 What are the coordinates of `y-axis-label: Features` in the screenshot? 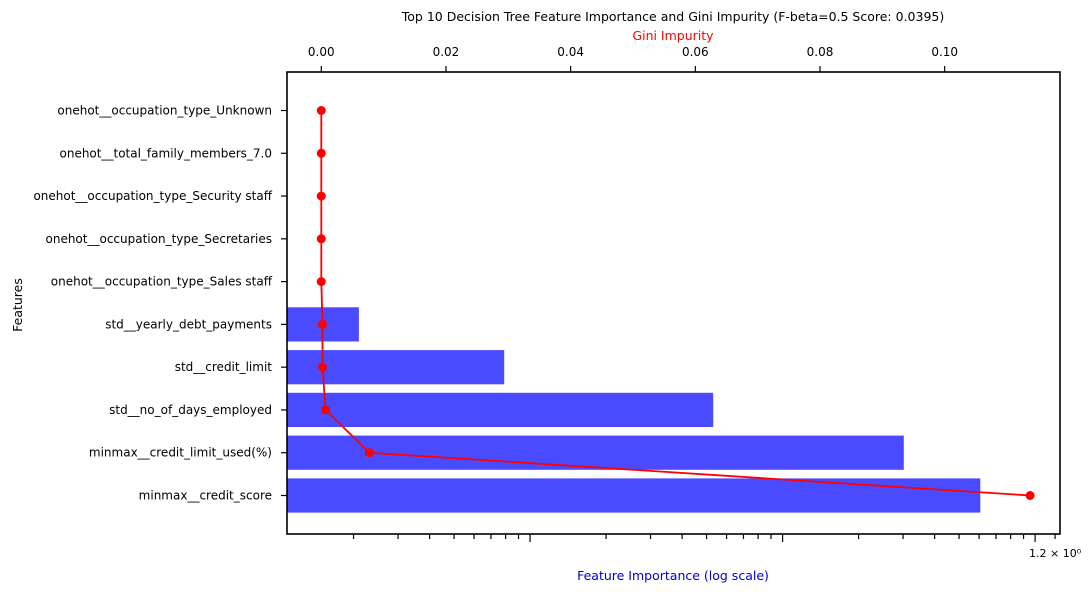 It's located at (17, 305).